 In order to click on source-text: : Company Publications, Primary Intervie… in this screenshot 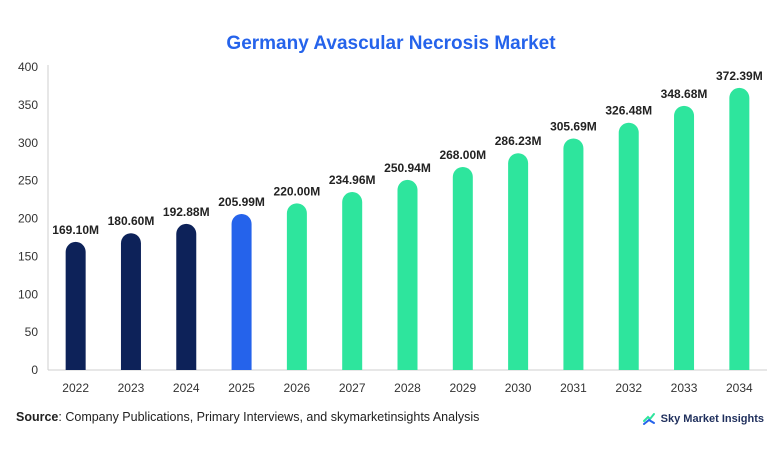, I will do `click(269, 417)`.